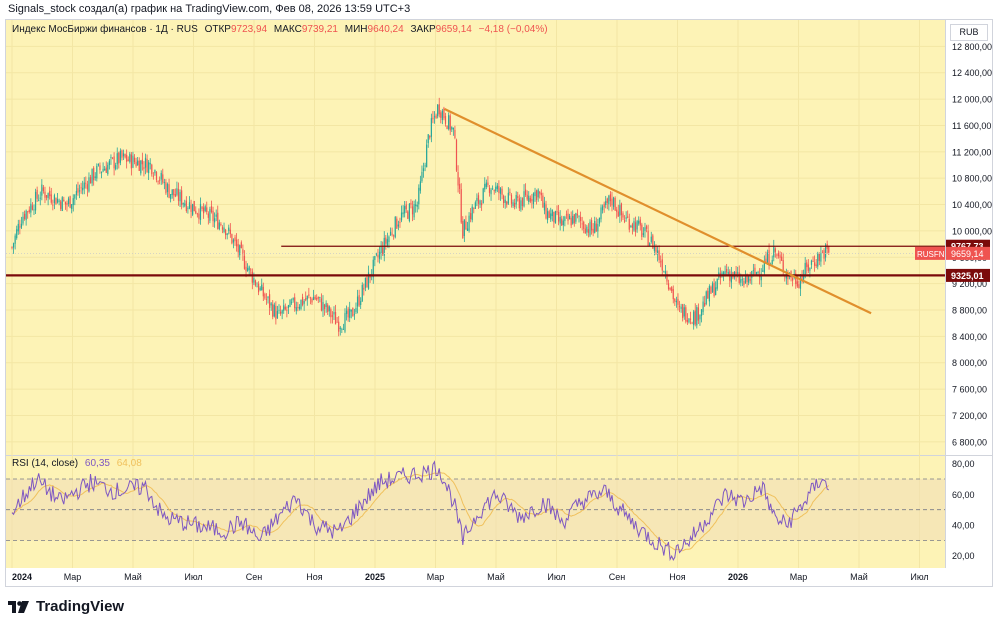 This screenshot has width=1000, height=627. Describe the element at coordinates (963, 510) in the screenshot. I see `rsi-axis: 20,00 40,00 60,00 80,00` at that location.